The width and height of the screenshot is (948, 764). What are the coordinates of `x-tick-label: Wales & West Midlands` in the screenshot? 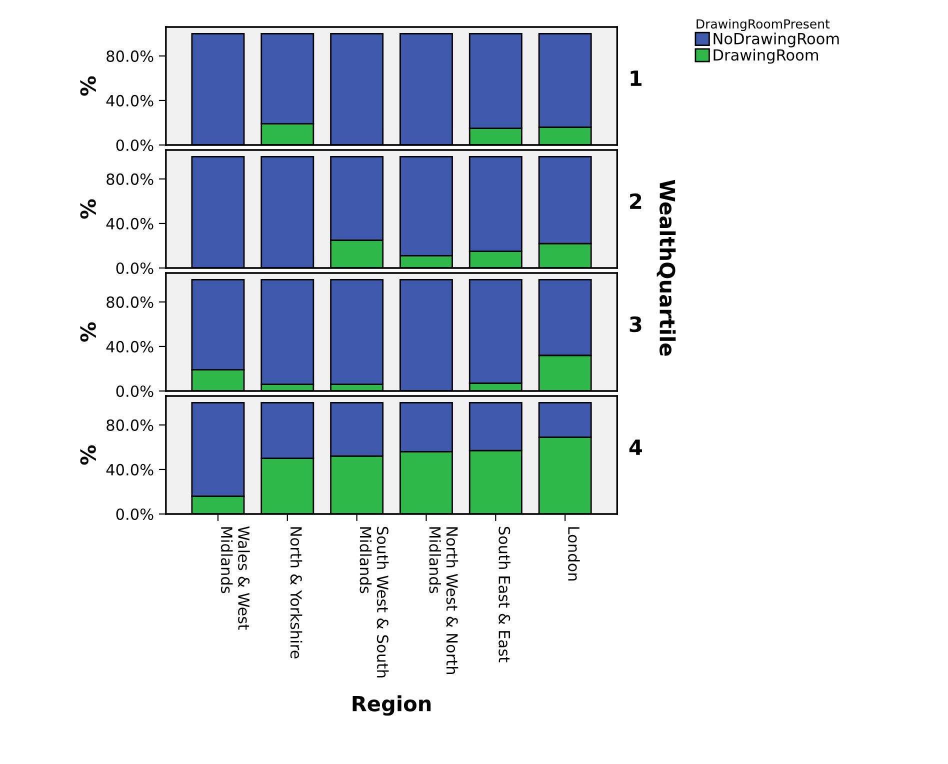 It's located at (235, 578).